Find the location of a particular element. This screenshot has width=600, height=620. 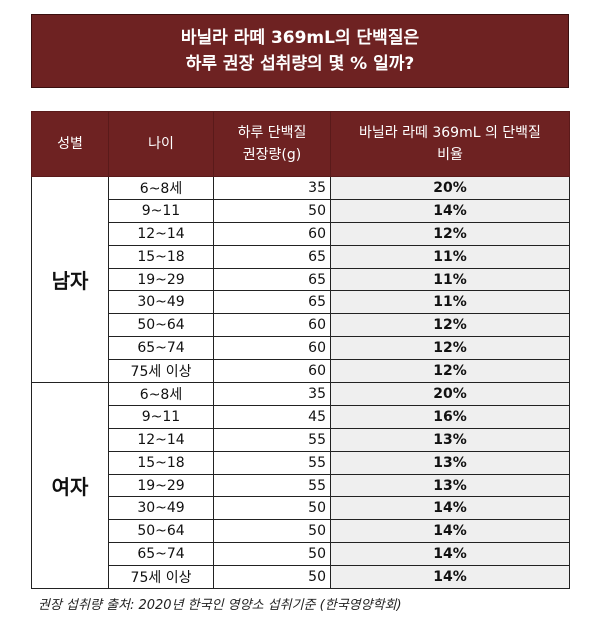

table-row: 50~64 60 12% is located at coordinates (301, 325).